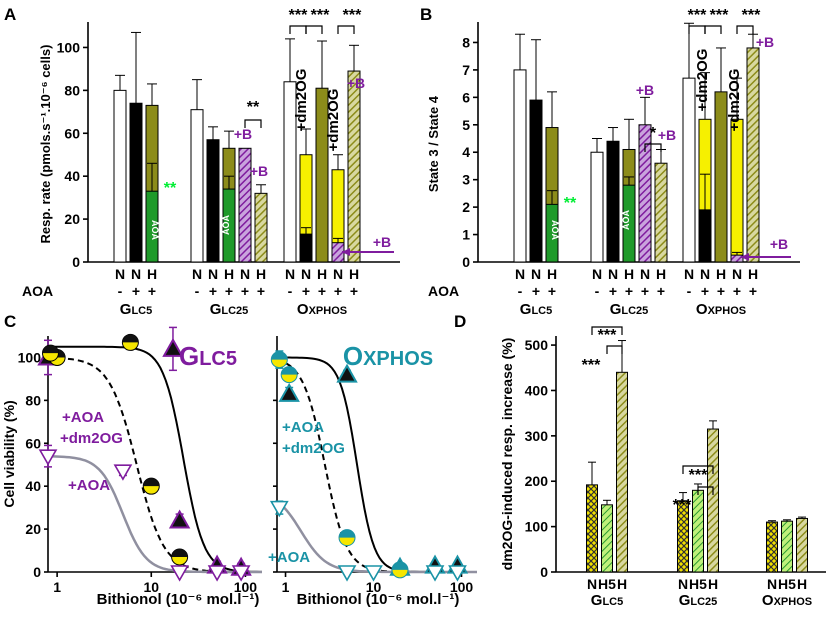  What do you see at coordinates (45, 144) in the screenshot?
I see `y-axis-label: Resp. rate (pmols.s⁻¹.10⁻⁶ cells)` at bounding box center [45, 144].